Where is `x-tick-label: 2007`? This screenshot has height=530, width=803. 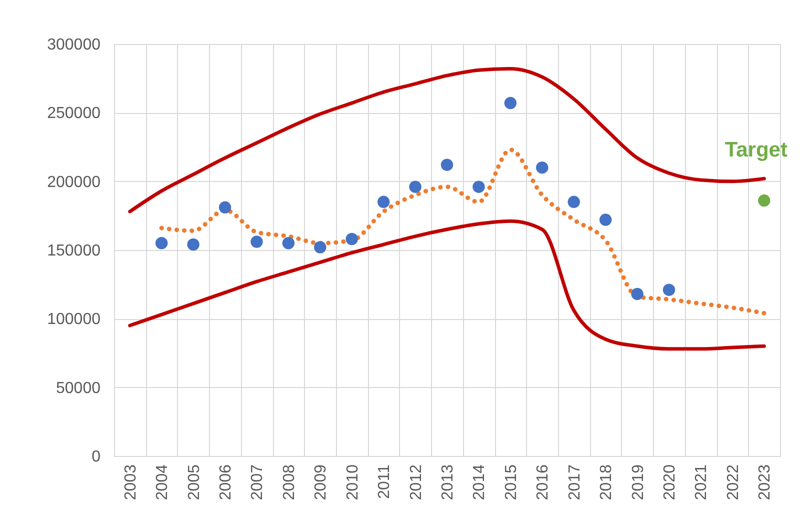 x-tick-label: 2007 is located at coordinates (257, 482).